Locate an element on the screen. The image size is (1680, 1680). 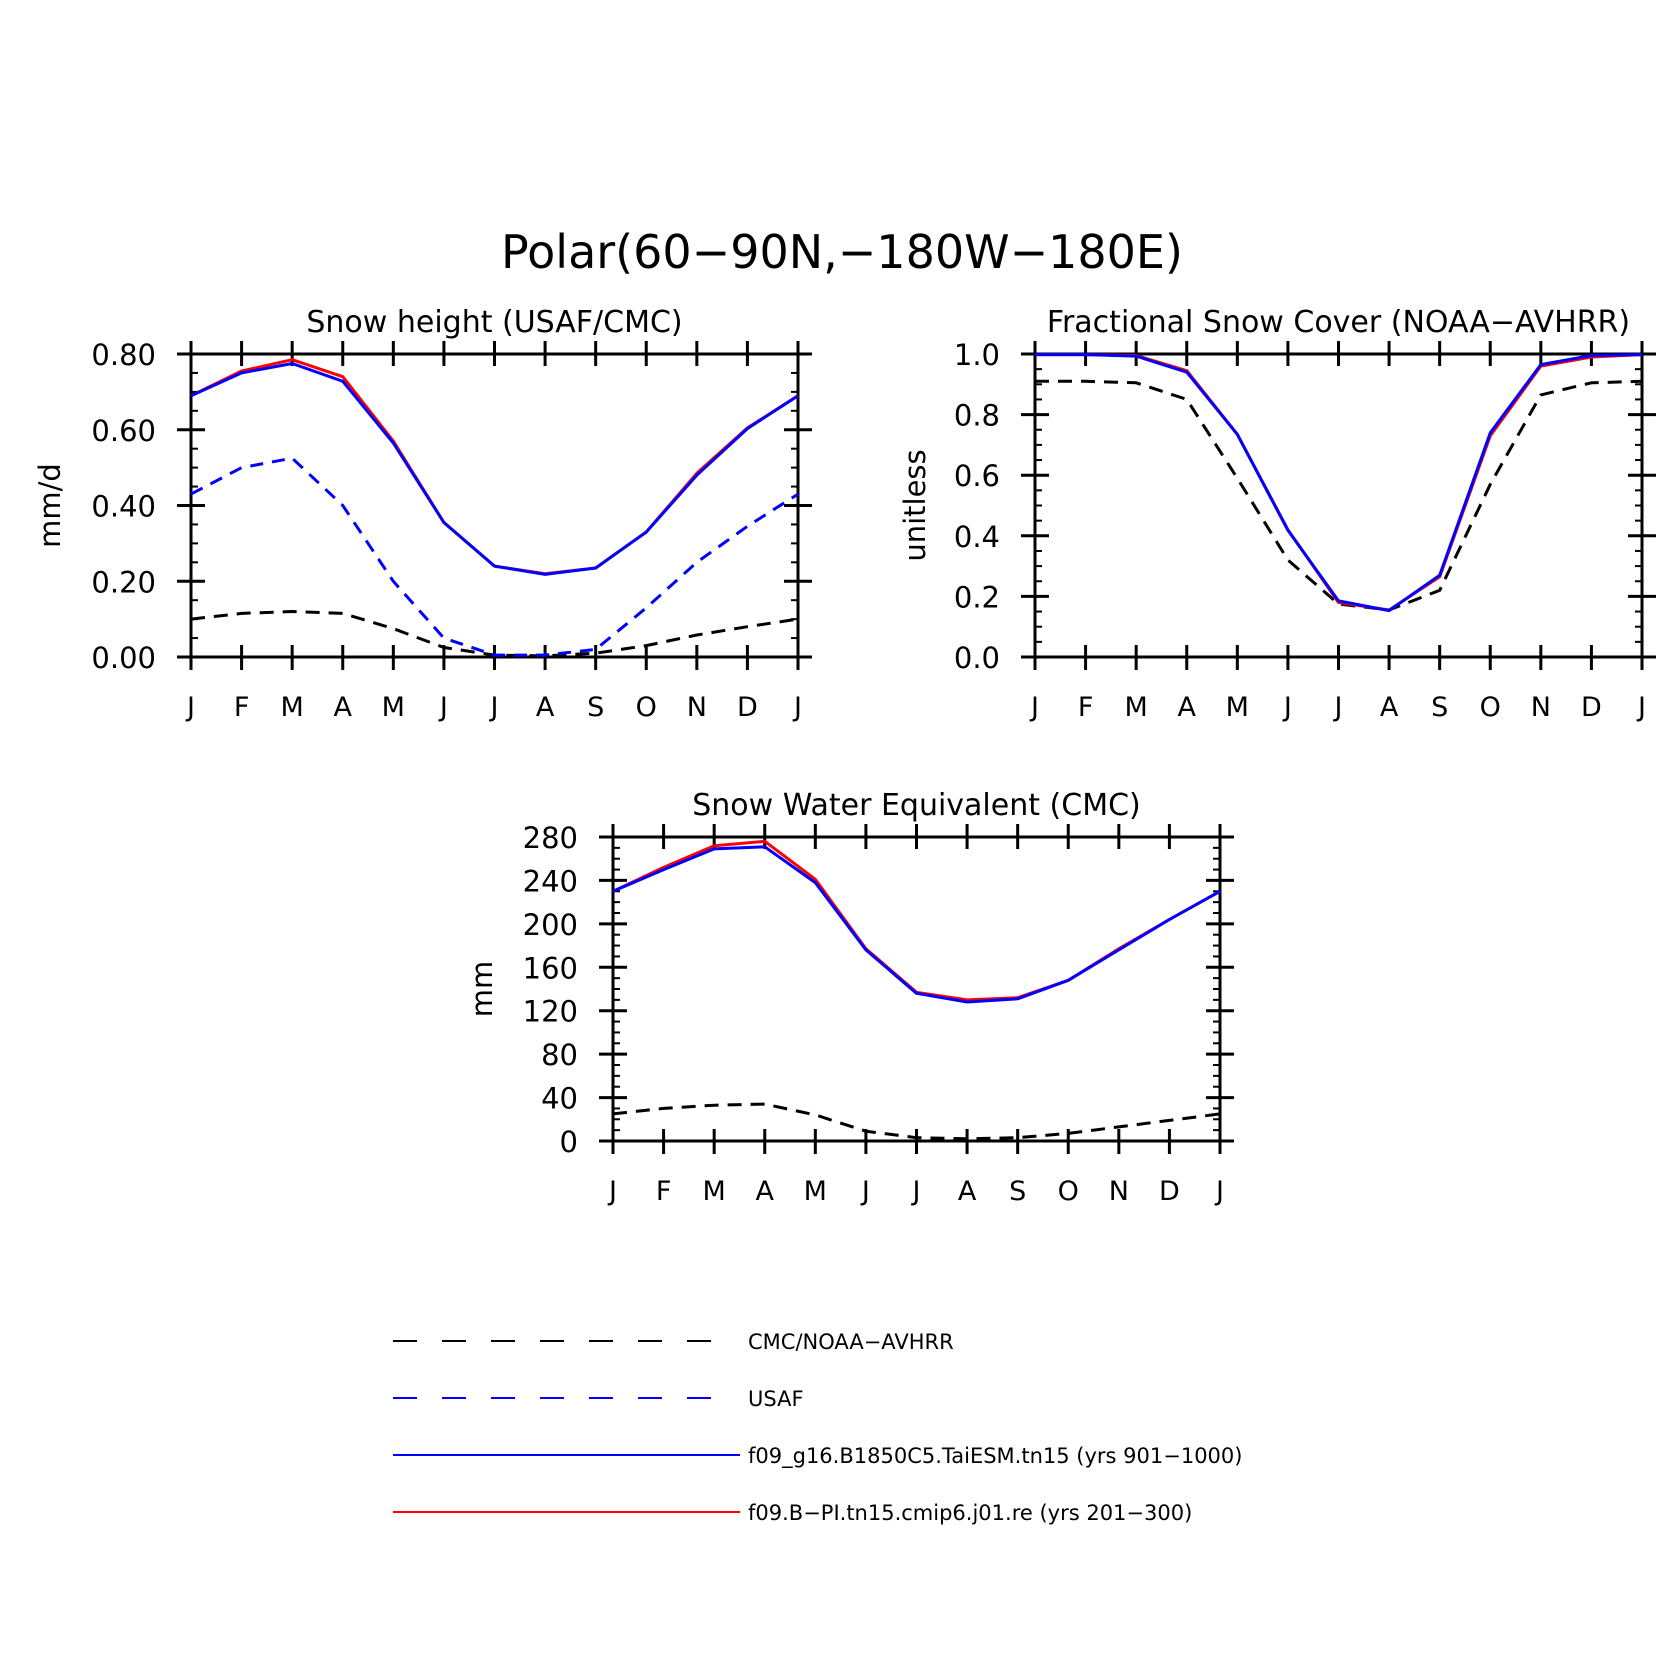
y-tick-label: 0.4 is located at coordinates (977, 537).